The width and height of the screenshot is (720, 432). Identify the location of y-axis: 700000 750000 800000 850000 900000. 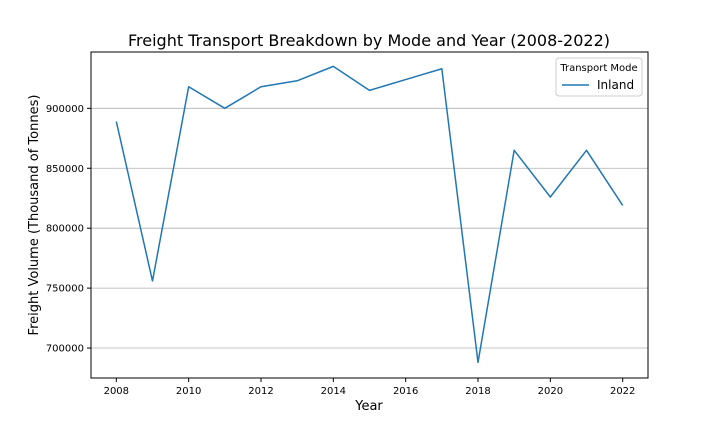
(68, 229).